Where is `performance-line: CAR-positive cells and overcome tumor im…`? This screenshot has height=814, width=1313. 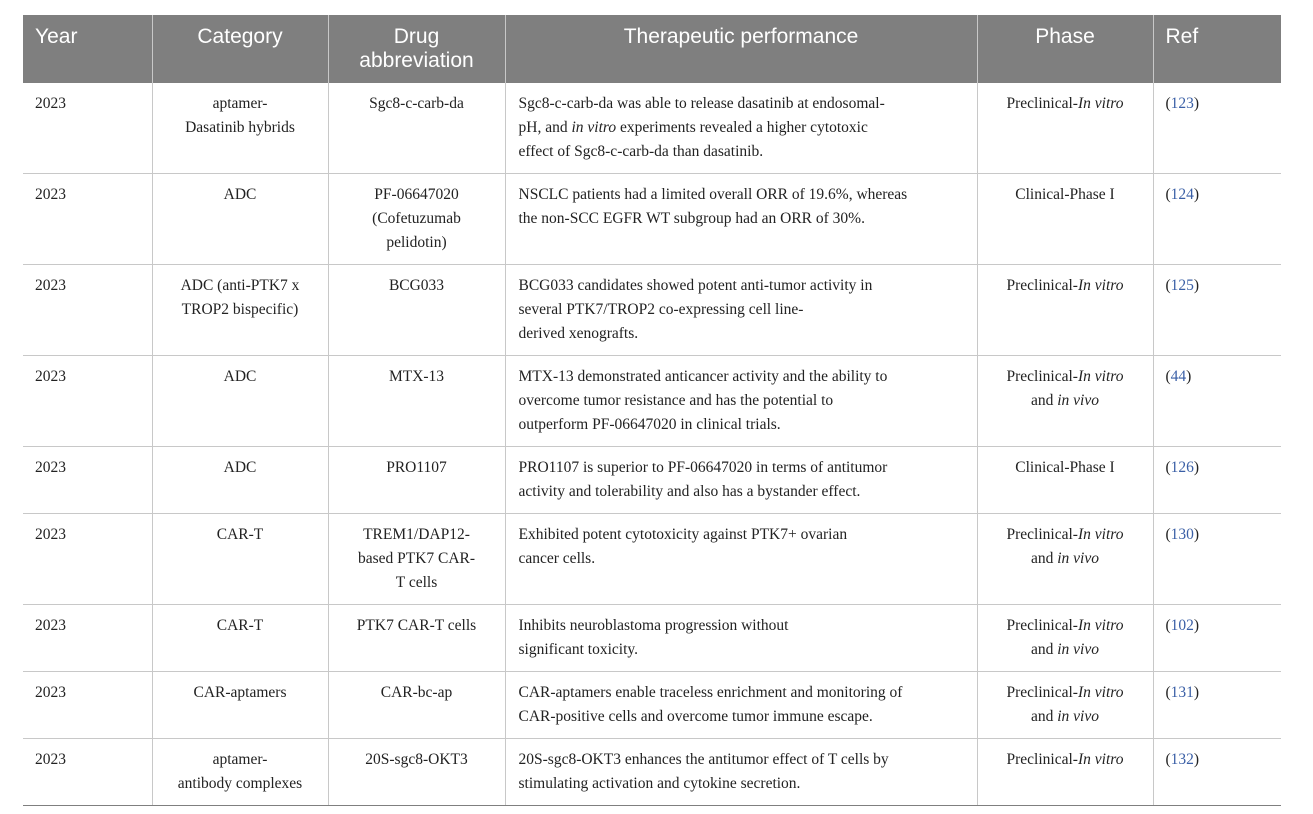 performance-line: CAR-positive cells and overcome tumor im… is located at coordinates (742, 717).